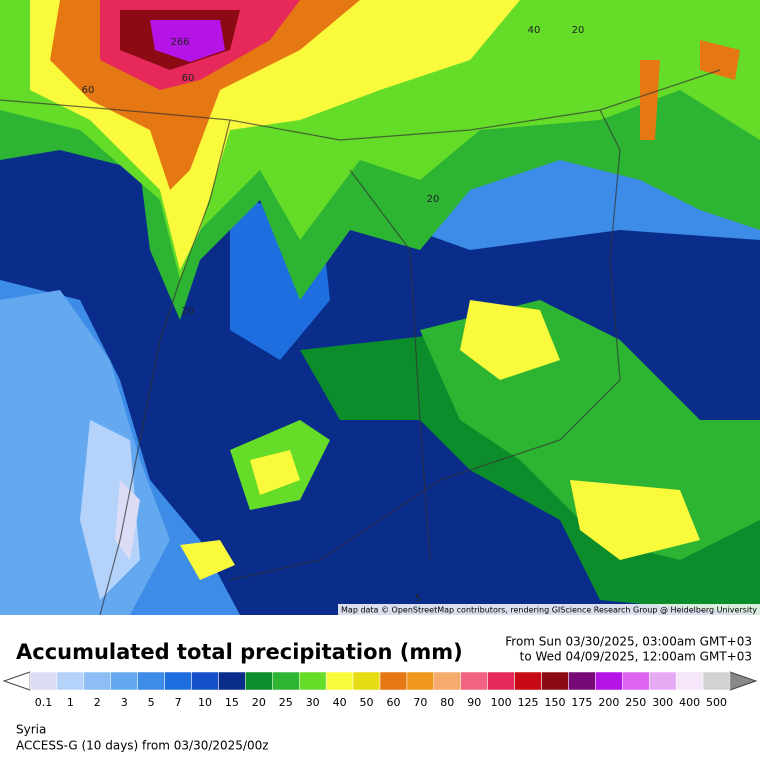  Describe the element at coordinates (97, 702) in the screenshot. I see `legend-label: 2` at that location.